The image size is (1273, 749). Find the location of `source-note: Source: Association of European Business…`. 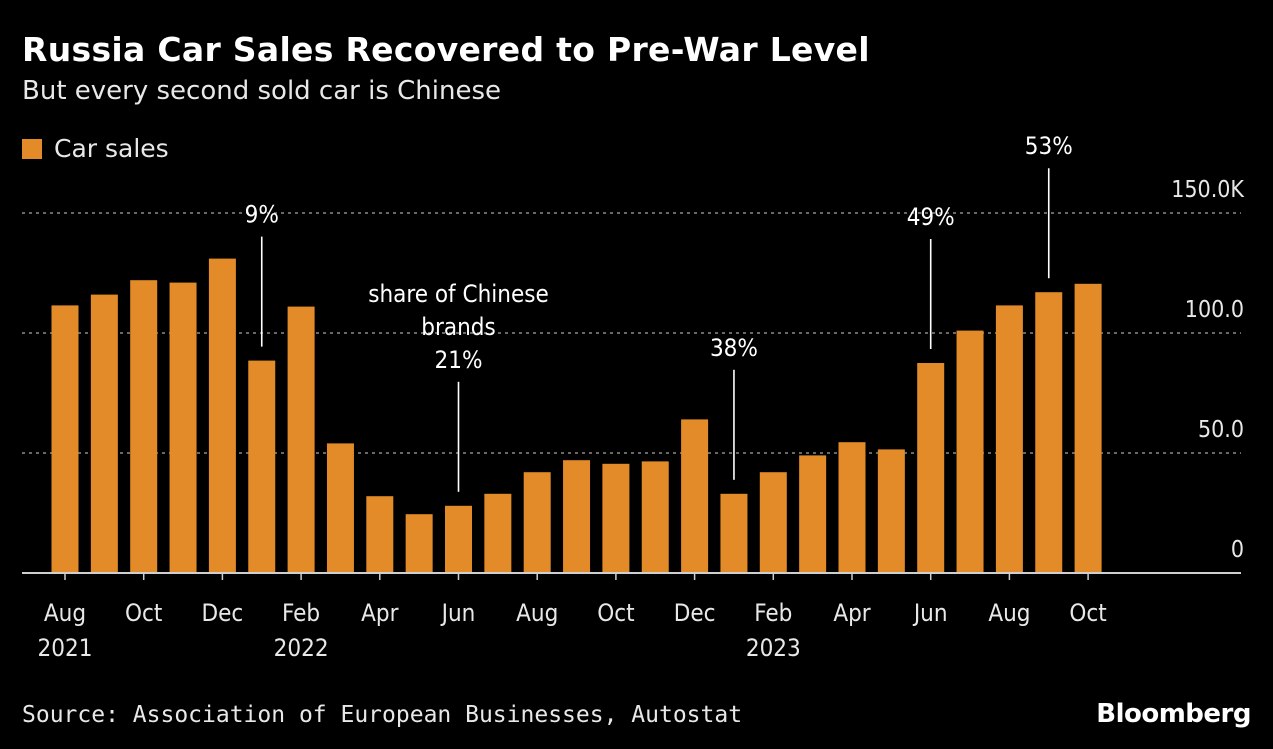

source-note: Source: Association of European Business… is located at coordinates (382, 715).